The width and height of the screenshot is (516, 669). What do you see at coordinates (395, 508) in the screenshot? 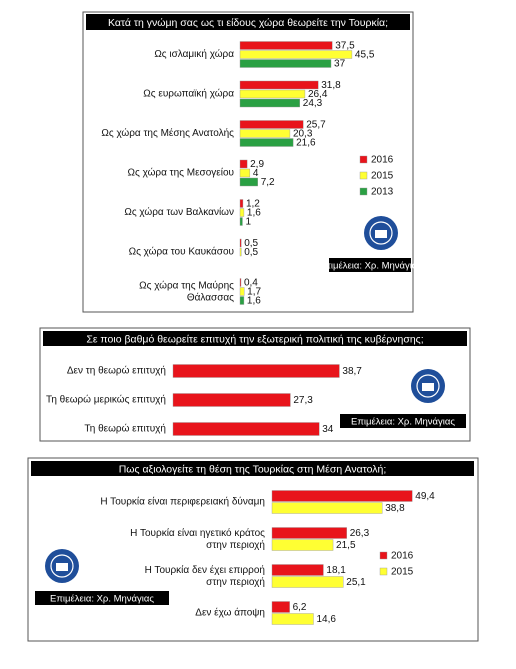
I see `value-label: 38,8` at bounding box center [395, 508].